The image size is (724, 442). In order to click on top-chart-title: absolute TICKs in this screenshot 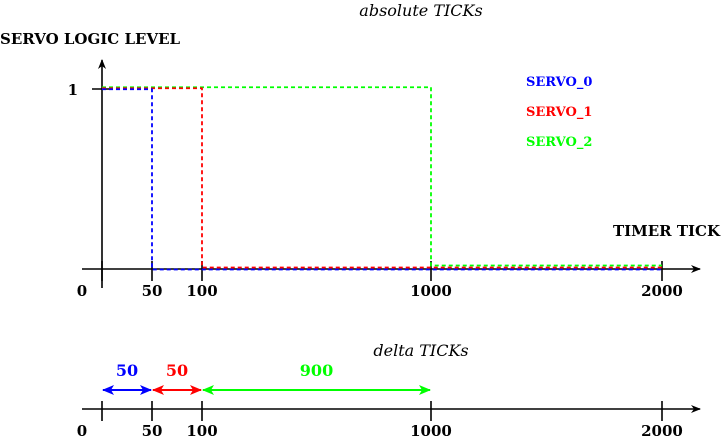, I will do `click(420, 10)`.